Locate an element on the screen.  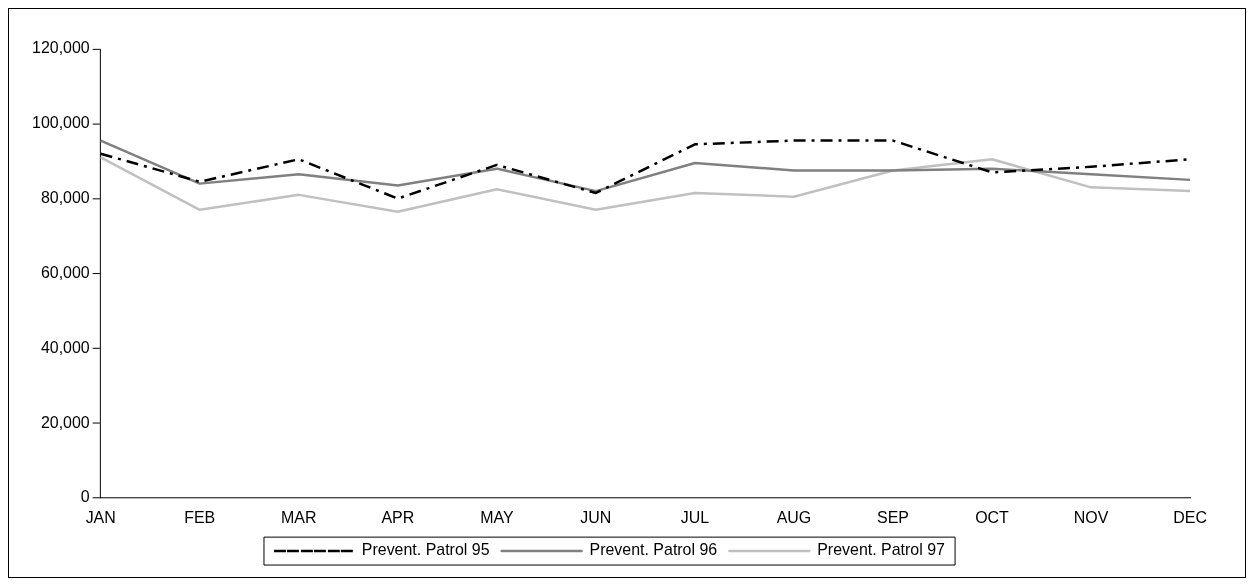
y-tick-label: 20,000 is located at coordinates (65, 422).